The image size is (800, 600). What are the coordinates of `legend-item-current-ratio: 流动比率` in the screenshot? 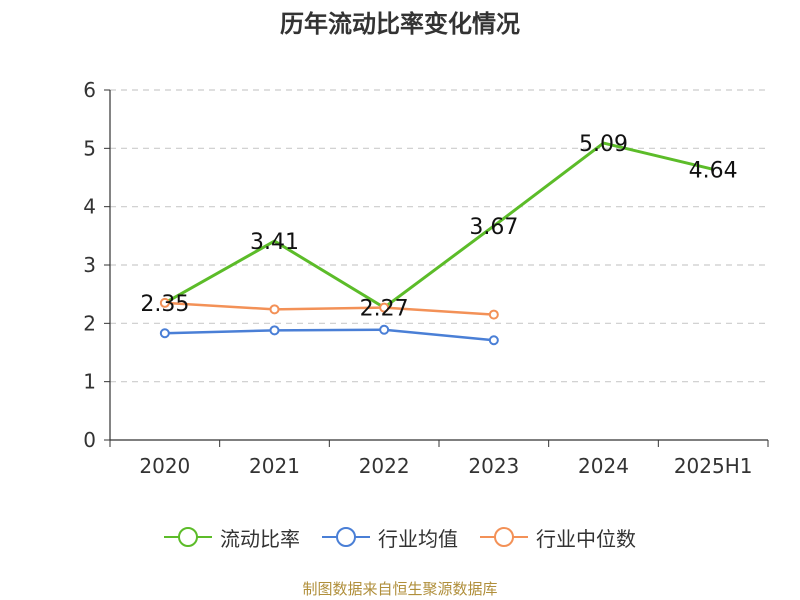 It's located at (232, 537).